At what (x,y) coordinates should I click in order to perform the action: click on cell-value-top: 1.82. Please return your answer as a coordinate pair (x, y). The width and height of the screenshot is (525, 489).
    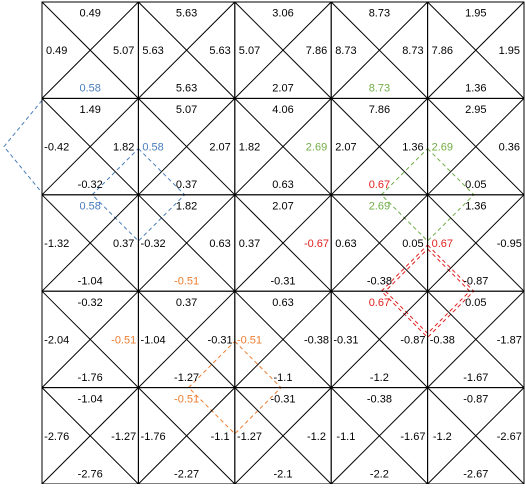
    Looking at the image, I should click on (186, 207).